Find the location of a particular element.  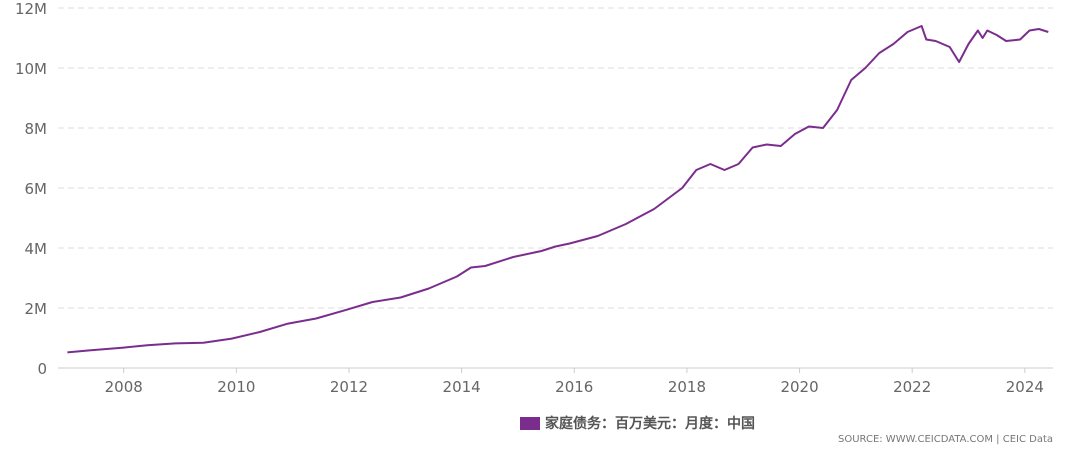

x-tick-label: 2024 is located at coordinates (1025, 387).